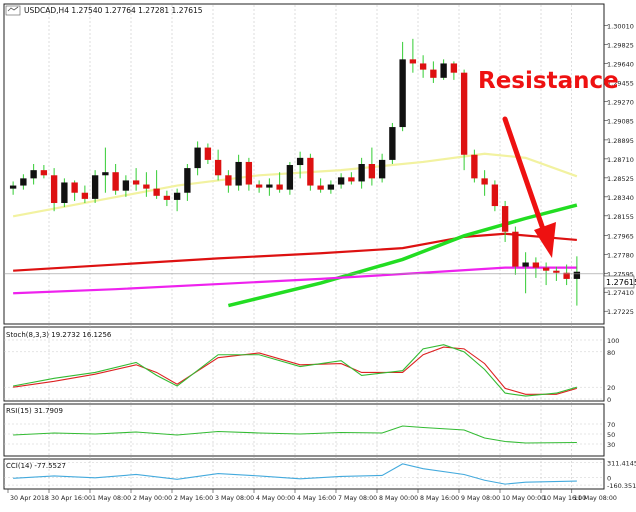 The image size is (636, 512). I want to click on indicator-tick-label: 0, so click(609, 478).